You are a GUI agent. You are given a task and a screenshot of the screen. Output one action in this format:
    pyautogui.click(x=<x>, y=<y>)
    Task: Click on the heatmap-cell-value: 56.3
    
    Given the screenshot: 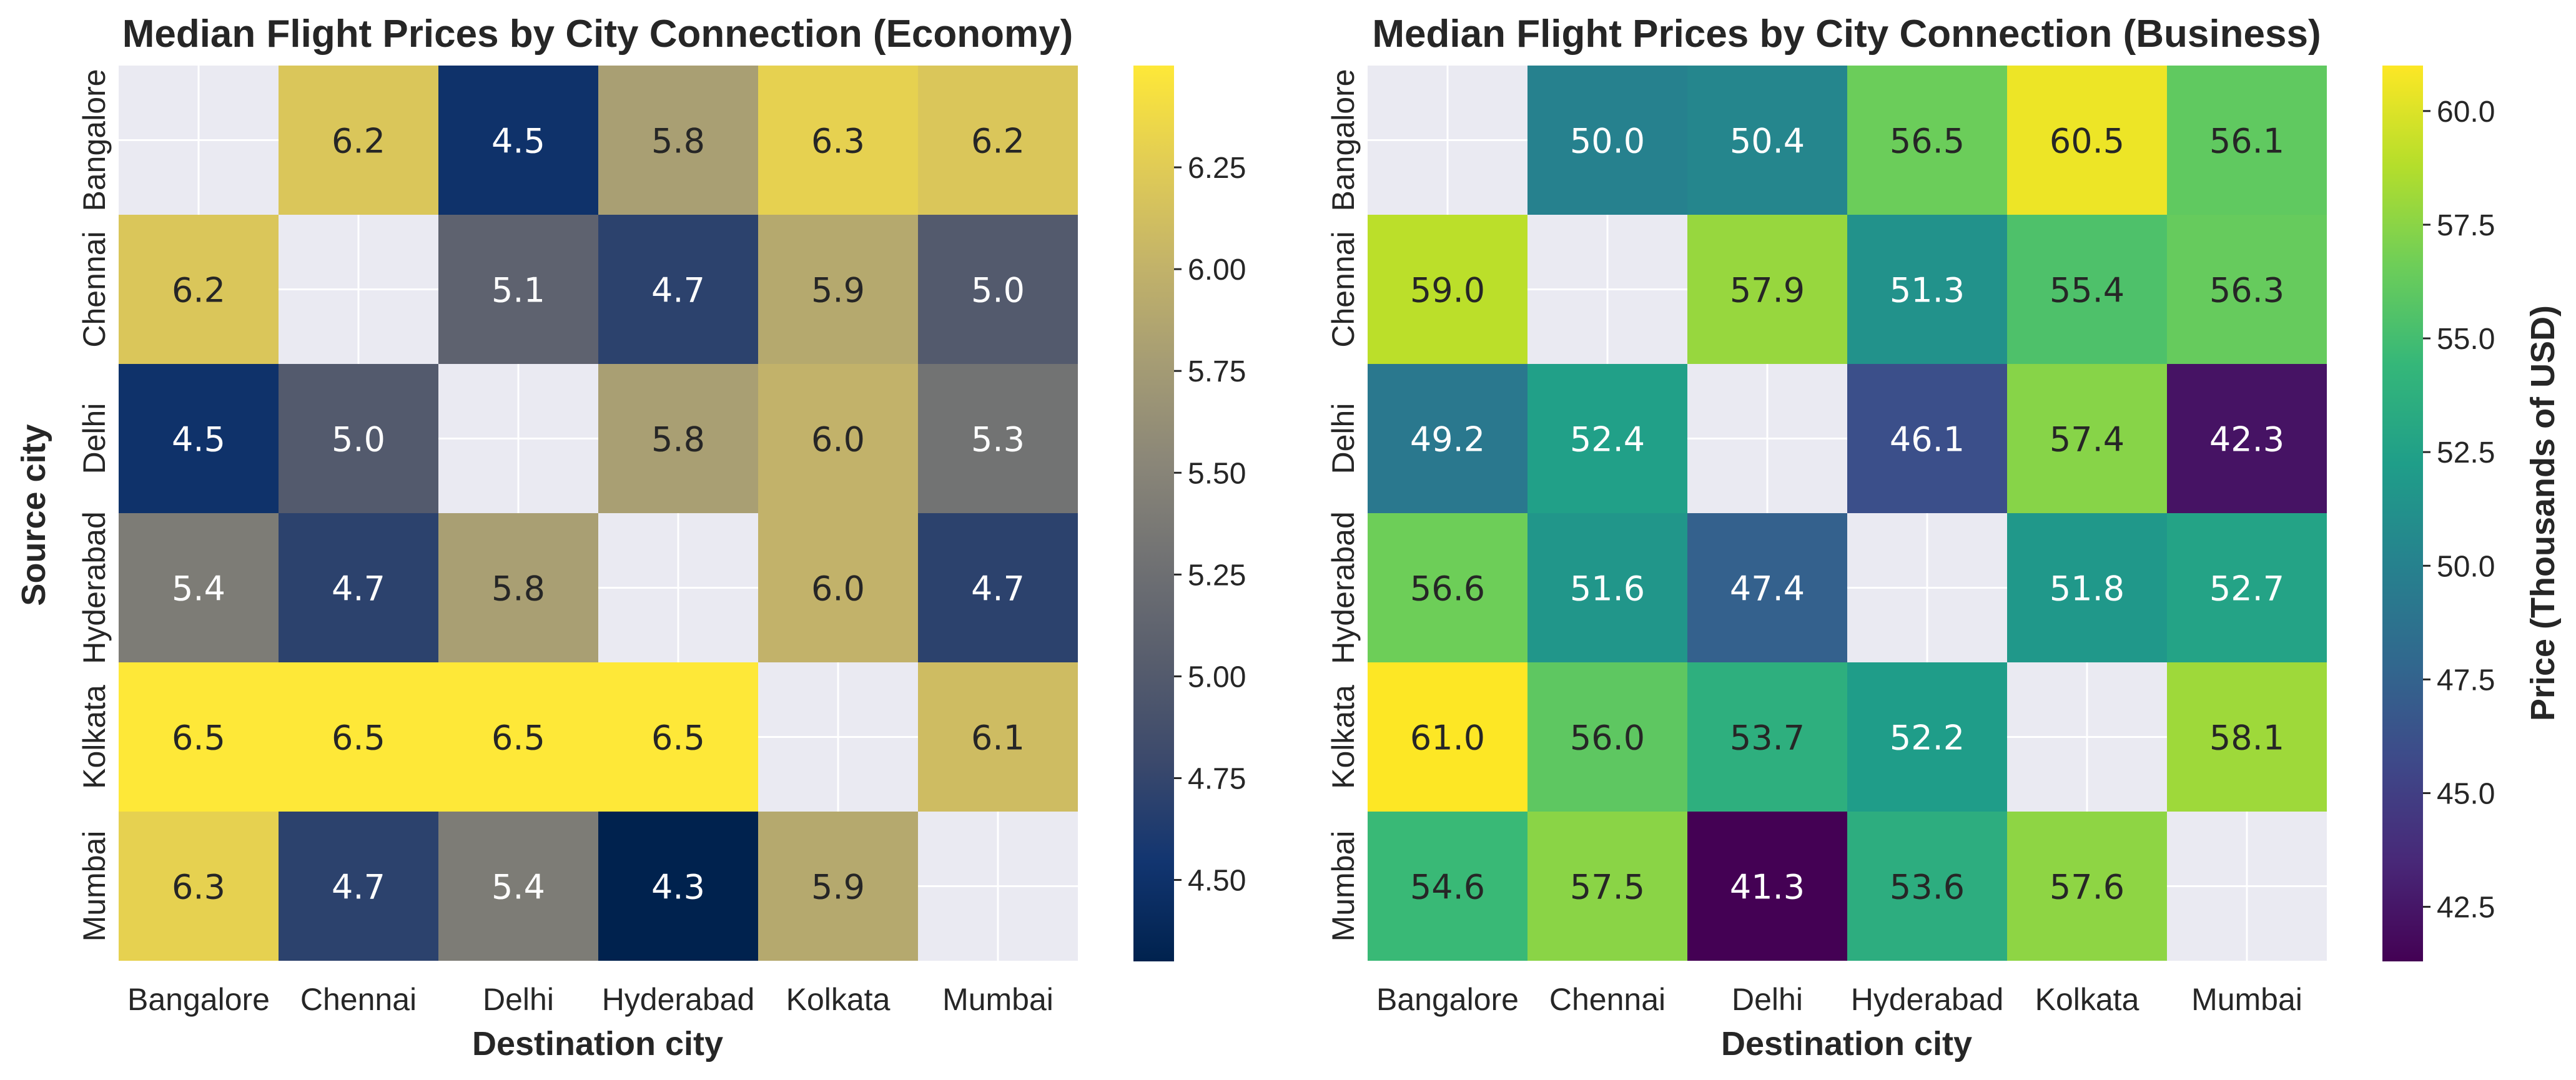 What is the action you would take?
    pyautogui.click(x=2247, y=290)
    